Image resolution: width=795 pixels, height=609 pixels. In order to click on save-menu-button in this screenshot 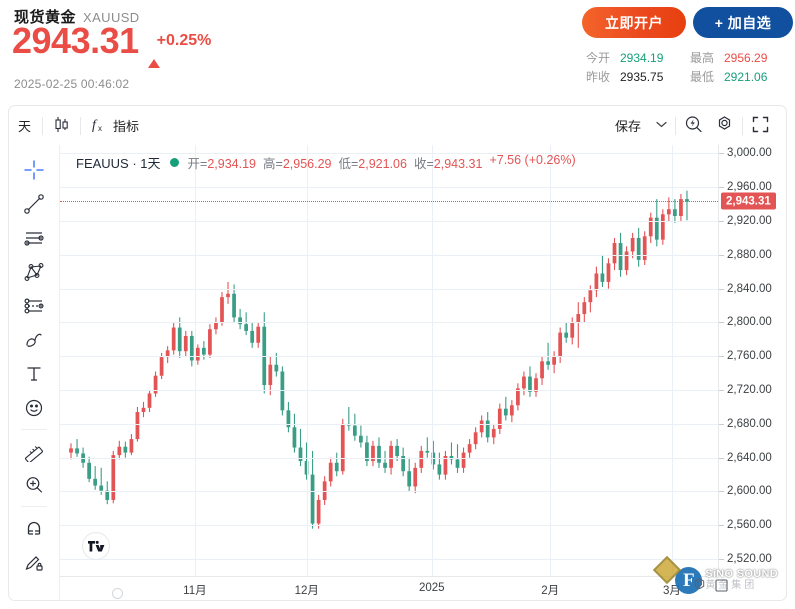, I will do `click(661, 126)`.